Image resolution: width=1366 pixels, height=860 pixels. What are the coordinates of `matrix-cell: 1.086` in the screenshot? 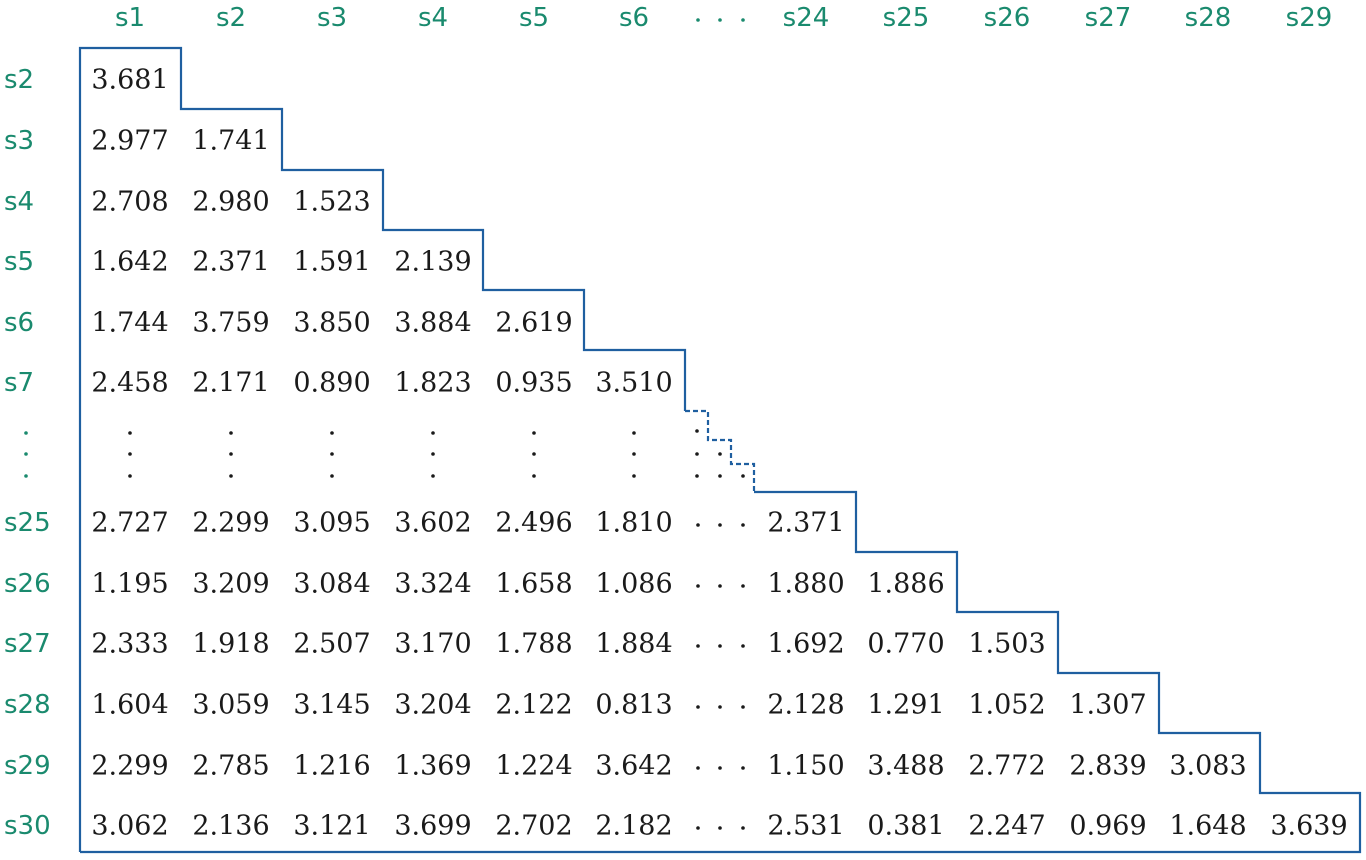 It's located at (633, 584).